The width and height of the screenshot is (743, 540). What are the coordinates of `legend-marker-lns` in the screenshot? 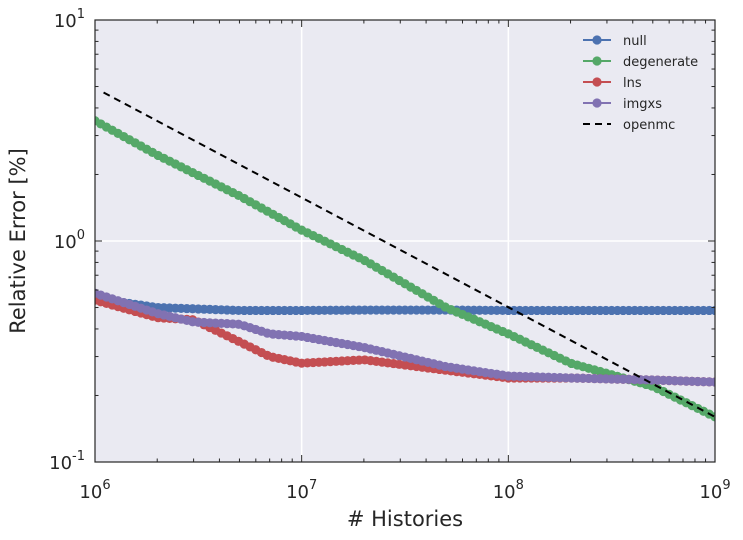 It's located at (597, 82).